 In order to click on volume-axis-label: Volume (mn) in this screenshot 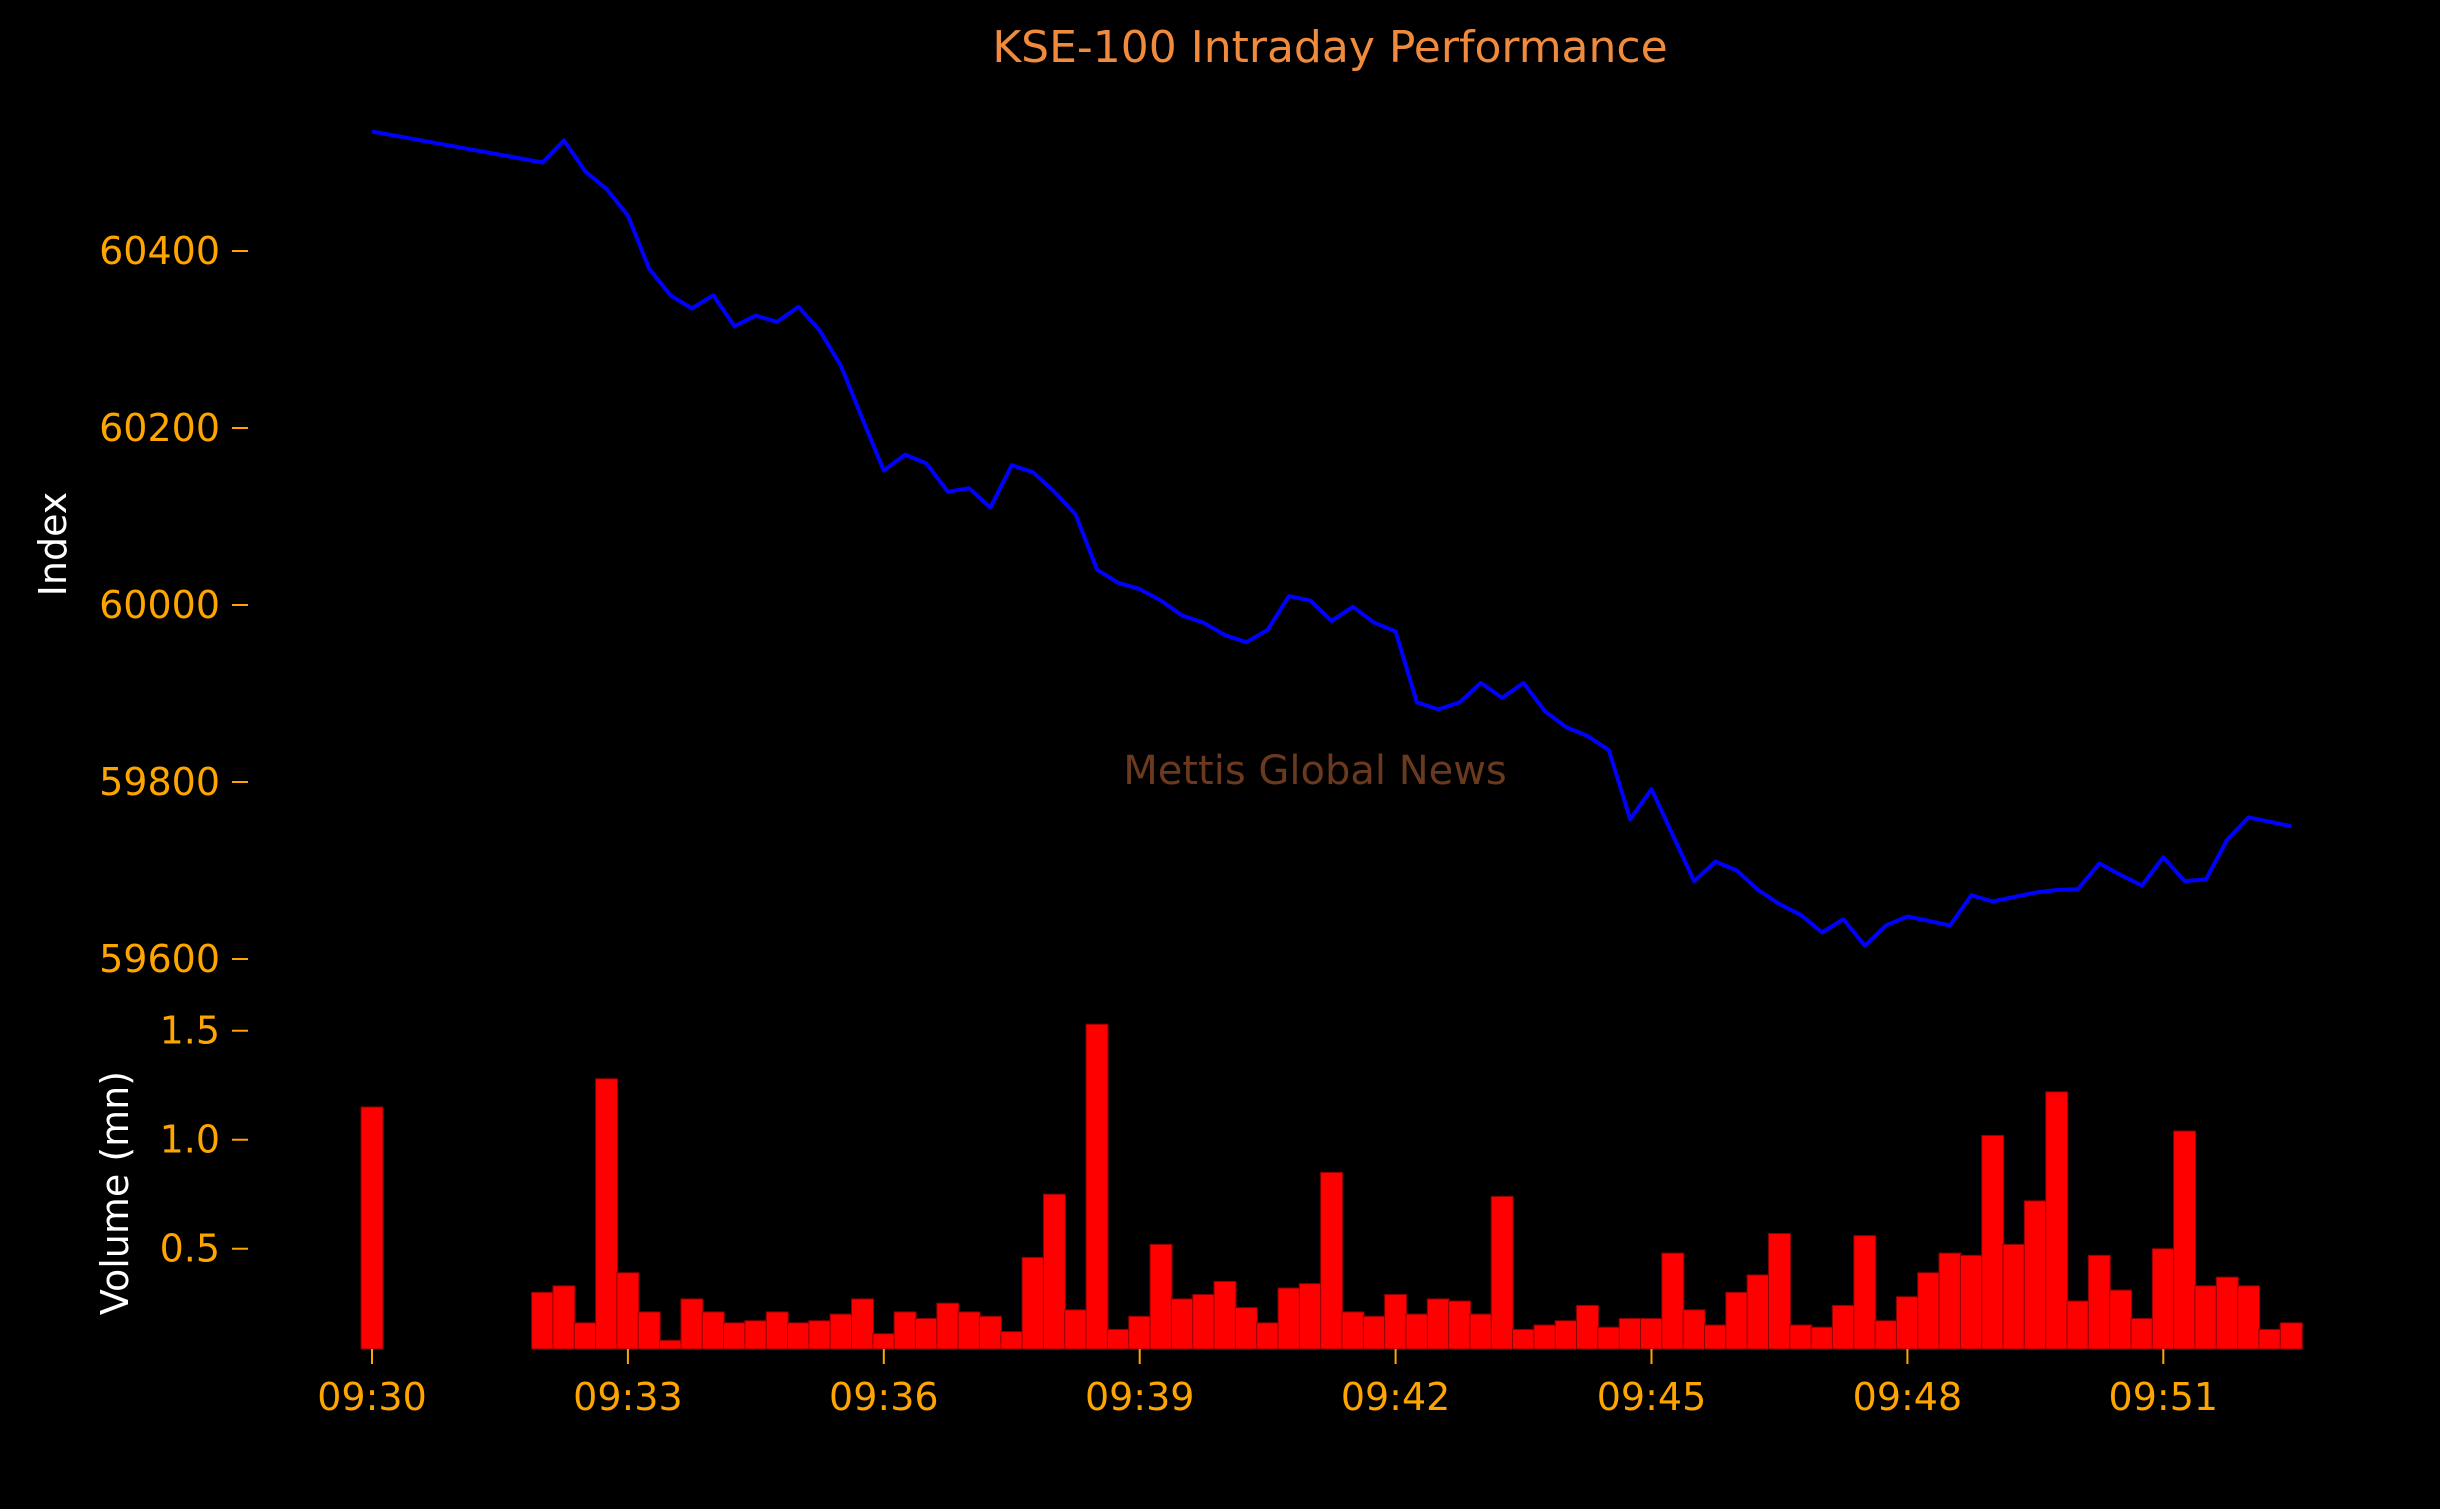, I will do `click(115, 1193)`.